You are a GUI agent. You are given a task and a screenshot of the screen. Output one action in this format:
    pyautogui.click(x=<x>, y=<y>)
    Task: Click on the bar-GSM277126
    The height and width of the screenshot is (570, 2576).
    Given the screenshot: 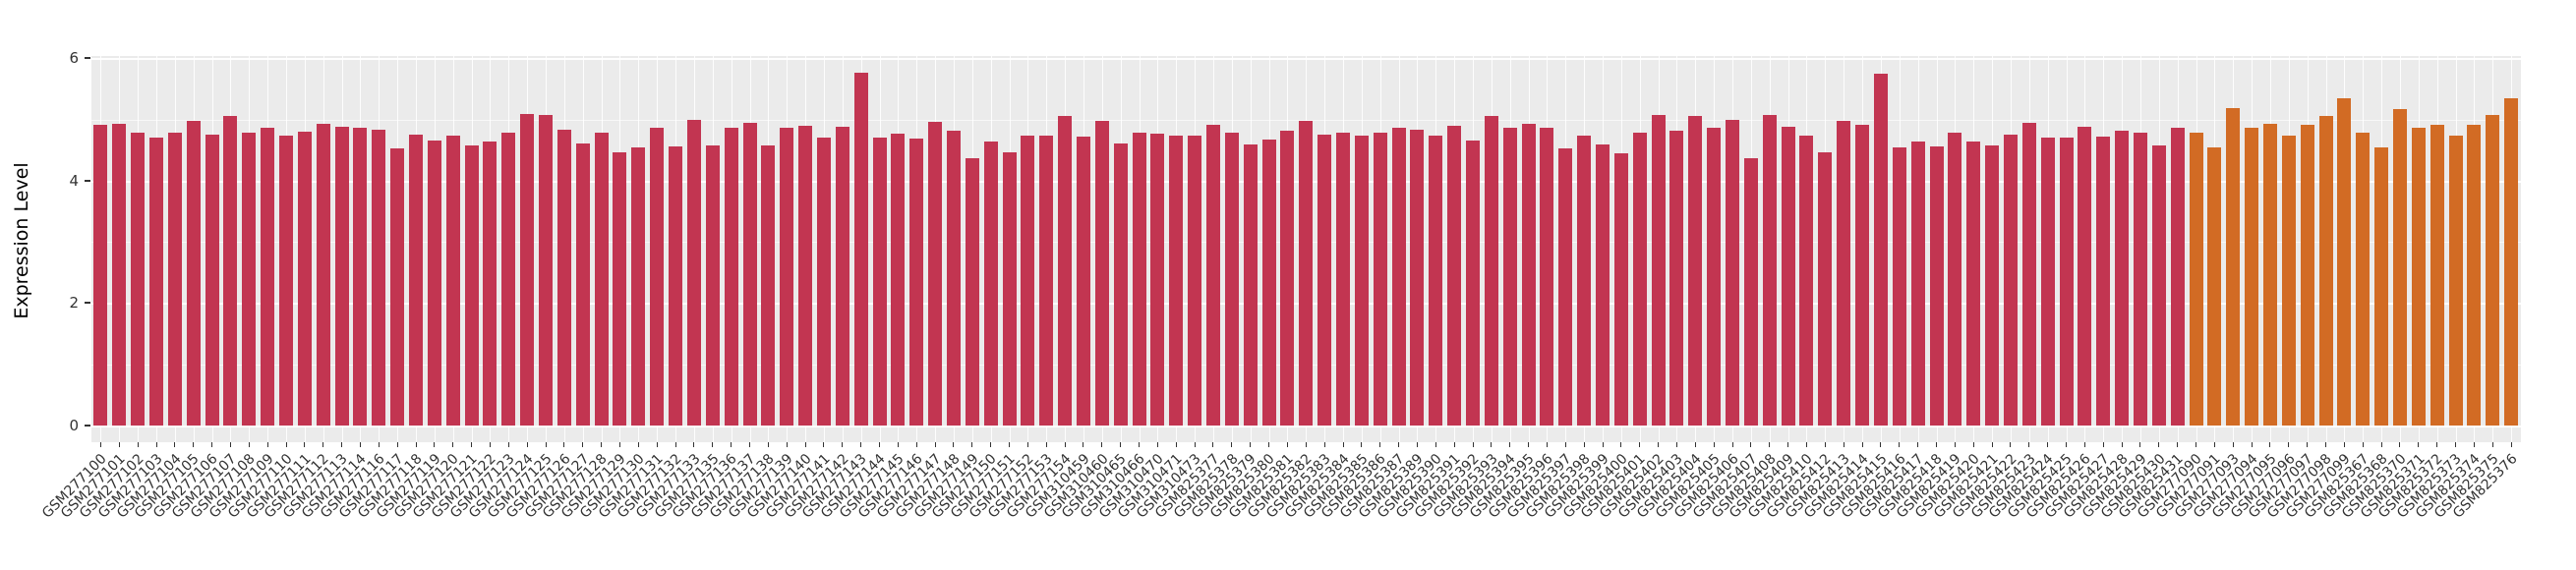 What is the action you would take?
    pyautogui.click(x=563, y=278)
    